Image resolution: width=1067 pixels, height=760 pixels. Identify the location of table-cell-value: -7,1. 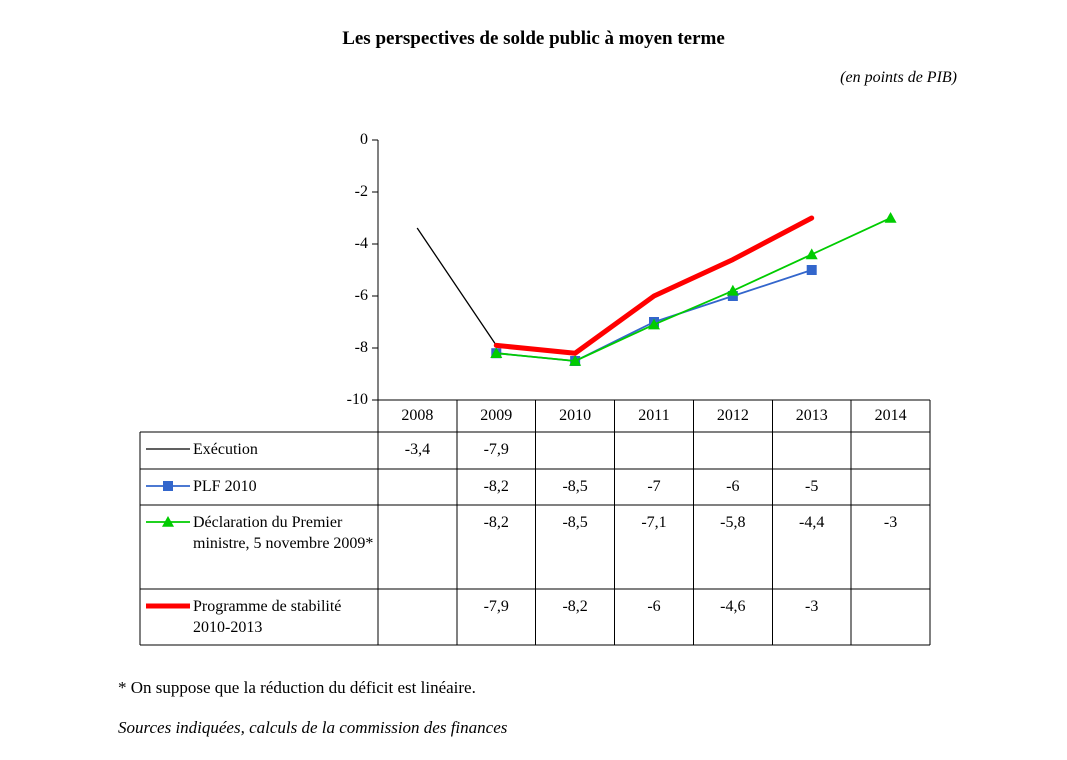
(654, 522).